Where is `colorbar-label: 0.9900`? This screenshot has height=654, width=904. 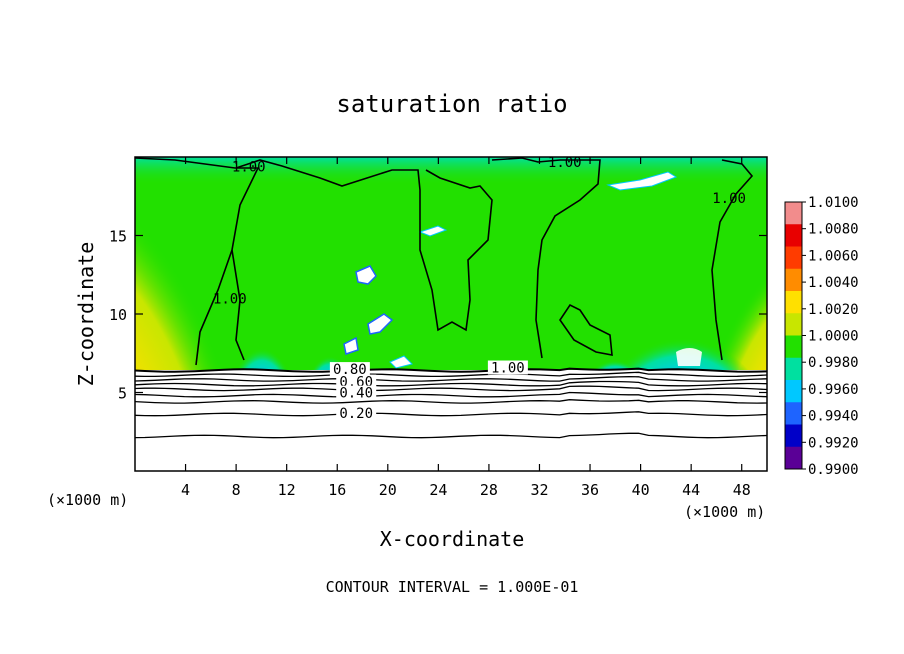 colorbar-label: 0.9900 is located at coordinates (833, 470).